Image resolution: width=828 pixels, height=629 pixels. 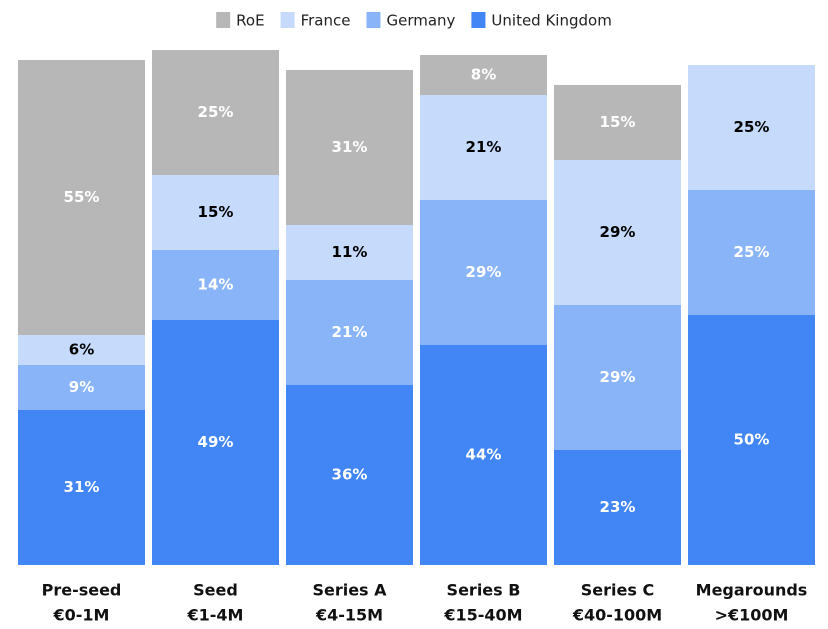 I want to click on value-label: 44%, so click(x=484, y=455).